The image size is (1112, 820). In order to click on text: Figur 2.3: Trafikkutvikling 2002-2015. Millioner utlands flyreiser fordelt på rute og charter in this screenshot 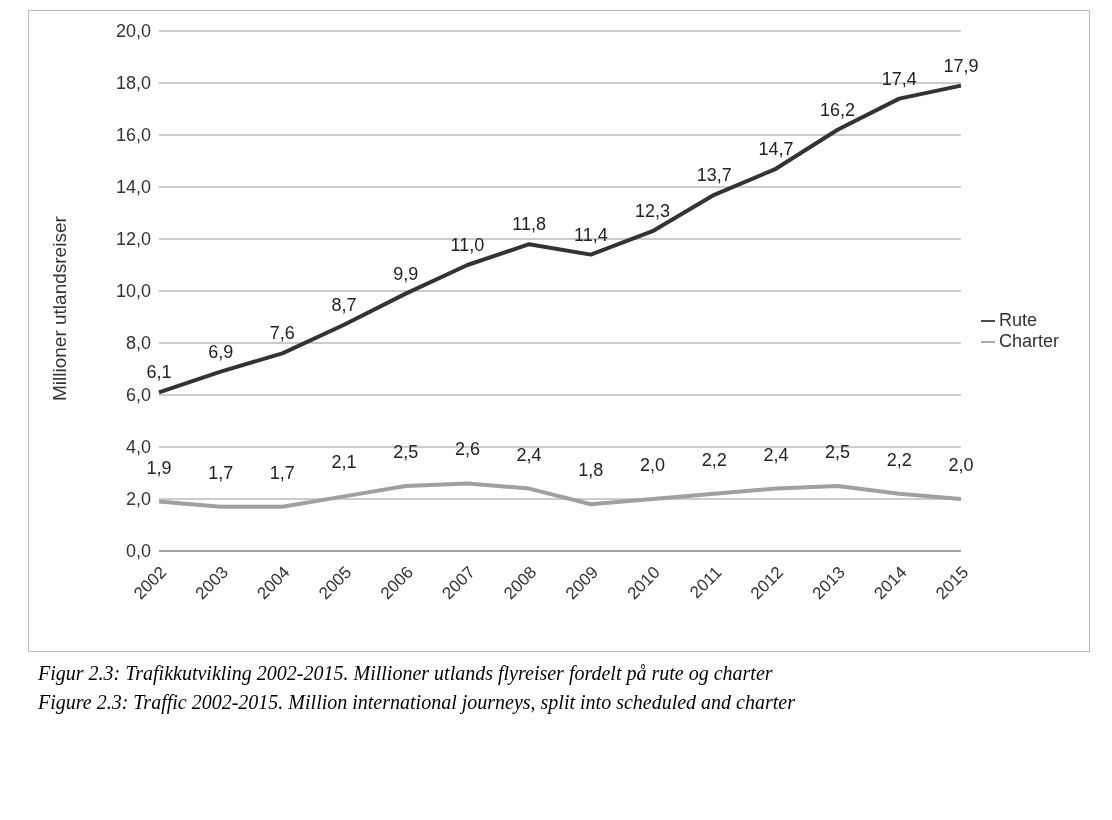, I will do `click(406, 673)`.